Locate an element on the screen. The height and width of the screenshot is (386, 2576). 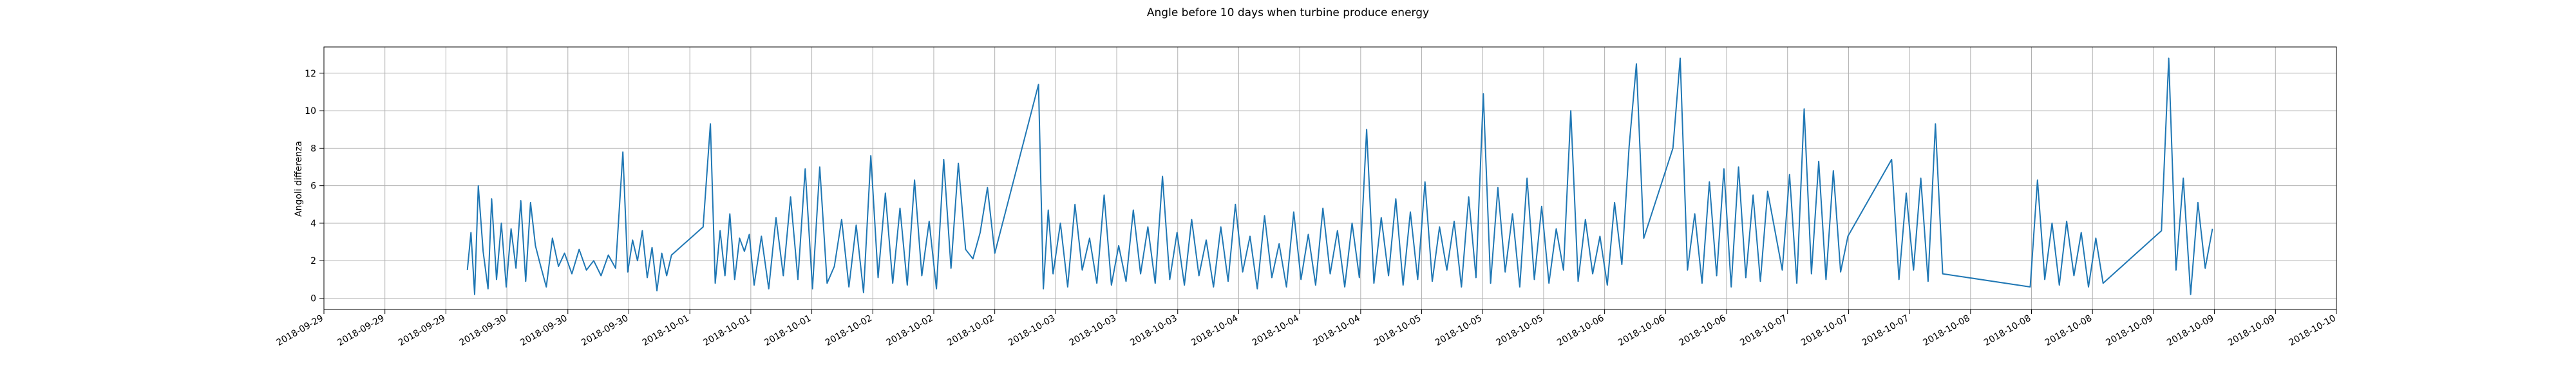
y-tick-label: 8 is located at coordinates (313, 148).